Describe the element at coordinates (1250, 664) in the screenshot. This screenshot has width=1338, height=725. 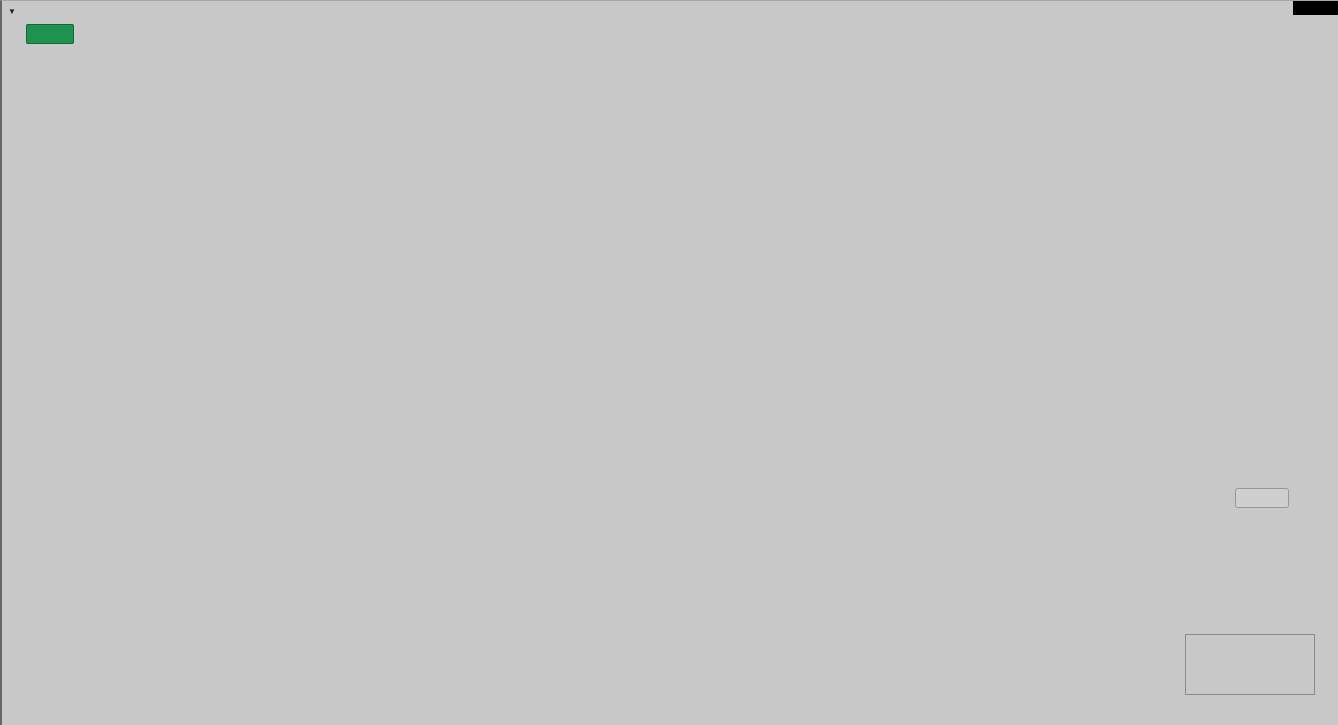
I see `session-clock-panel` at that location.